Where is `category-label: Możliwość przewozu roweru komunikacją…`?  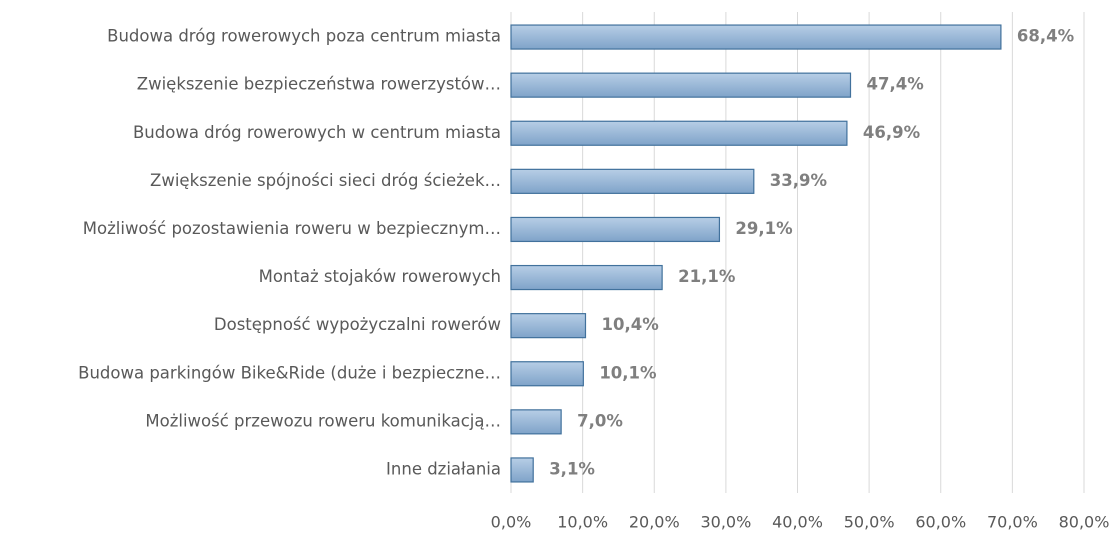
category-label: Możliwość przewozu roweru komunikacją… is located at coordinates (323, 420).